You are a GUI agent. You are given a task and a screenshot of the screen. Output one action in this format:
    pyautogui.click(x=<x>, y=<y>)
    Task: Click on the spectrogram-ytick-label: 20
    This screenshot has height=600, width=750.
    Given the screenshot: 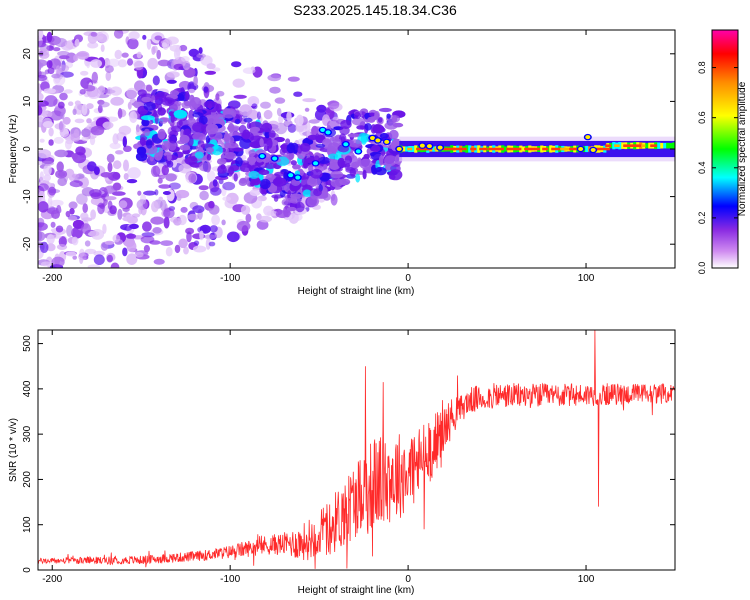 What is the action you would take?
    pyautogui.click(x=27, y=54)
    